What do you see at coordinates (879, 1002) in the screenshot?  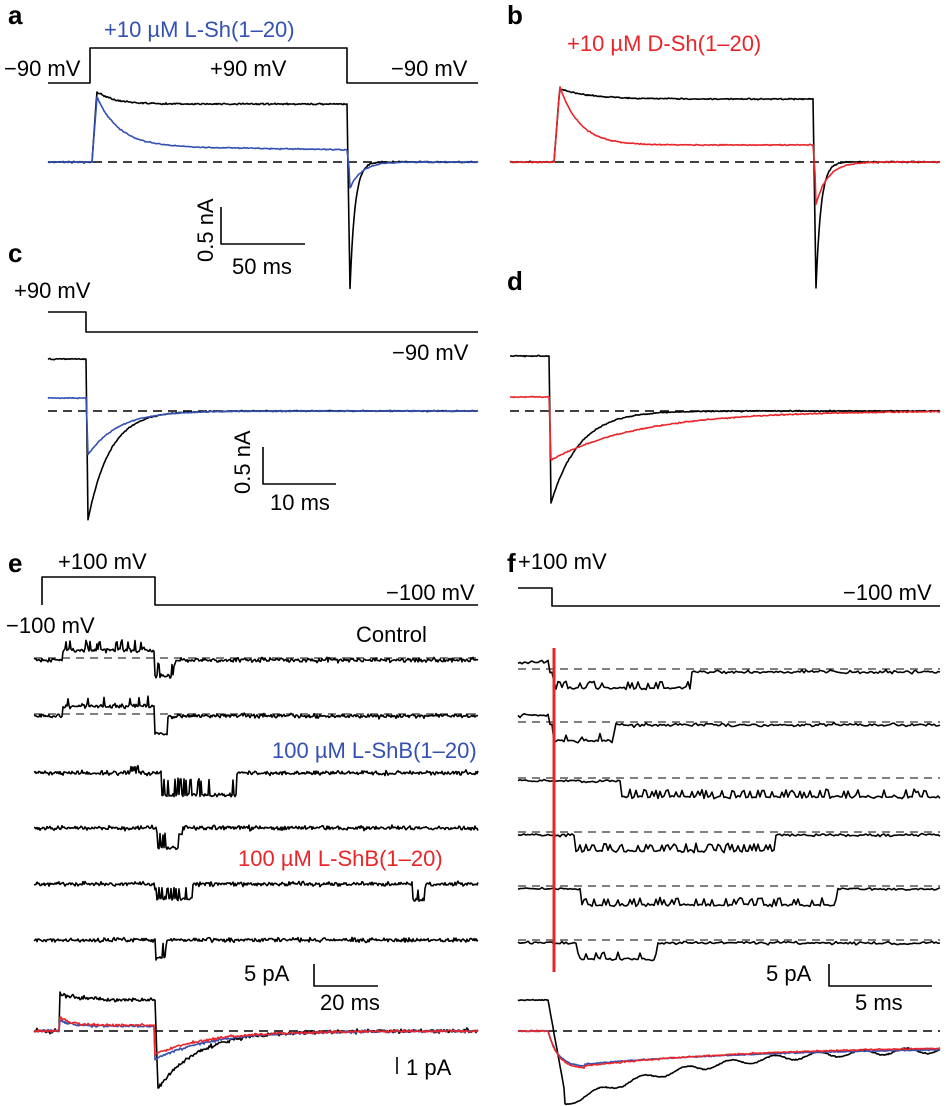 I see `scale-label-x-f: 5 ms` at bounding box center [879, 1002].